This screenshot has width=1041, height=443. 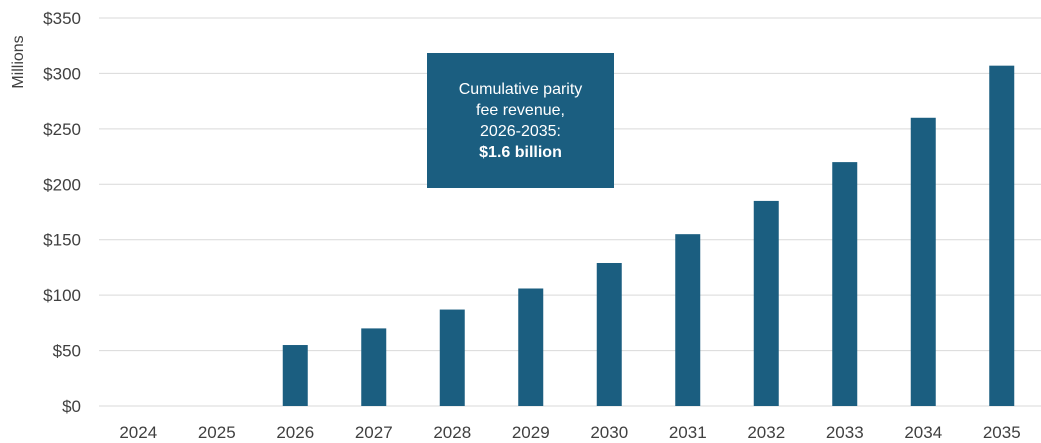 What do you see at coordinates (766, 303) in the screenshot?
I see `bar-2032` at bounding box center [766, 303].